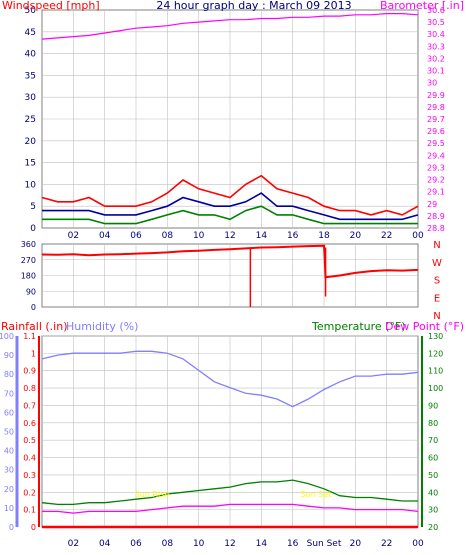 Image resolution: width=466 pixels, height=555 pixels. What do you see at coordinates (229, 492) in the screenshot?
I see `temperature-line` at bounding box center [229, 492].